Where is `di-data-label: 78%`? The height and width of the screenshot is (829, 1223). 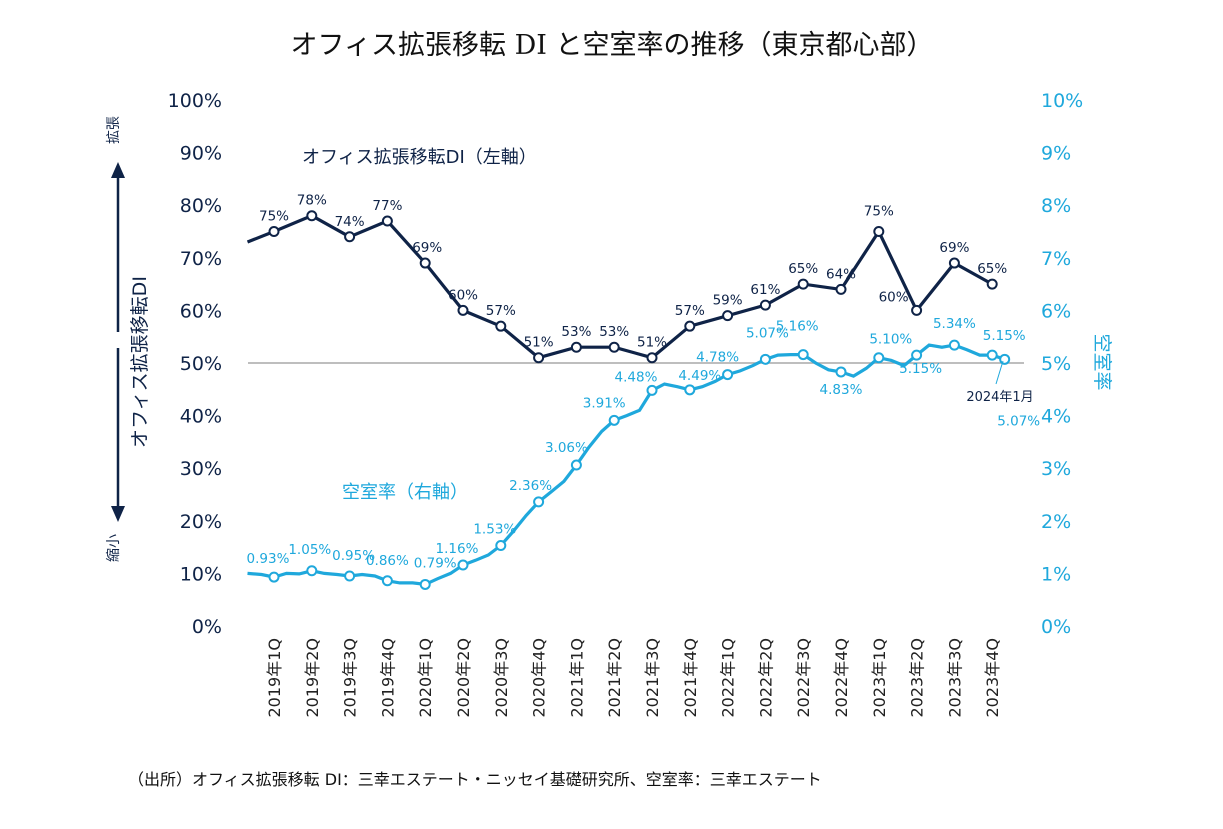 di-data-label: 78% is located at coordinates (312, 201).